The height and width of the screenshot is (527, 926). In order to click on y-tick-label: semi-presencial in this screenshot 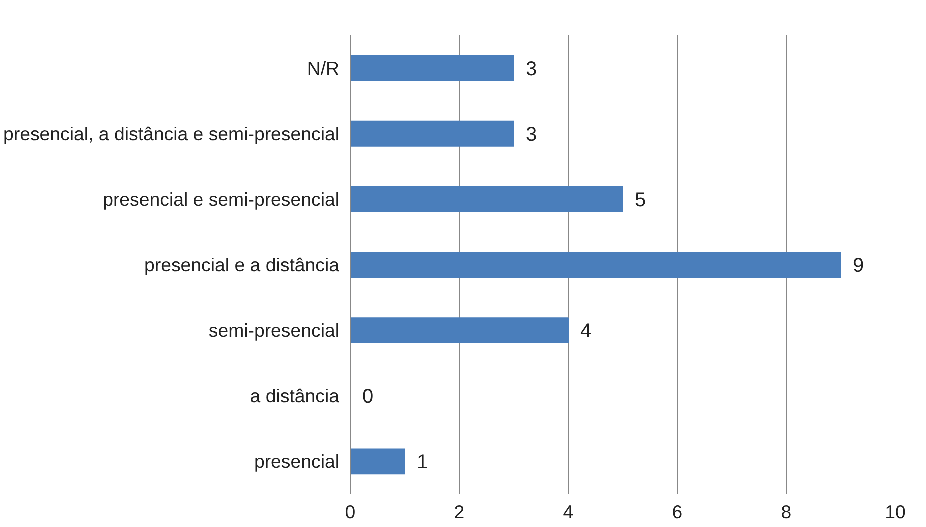, I will do `click(274, 331)`.